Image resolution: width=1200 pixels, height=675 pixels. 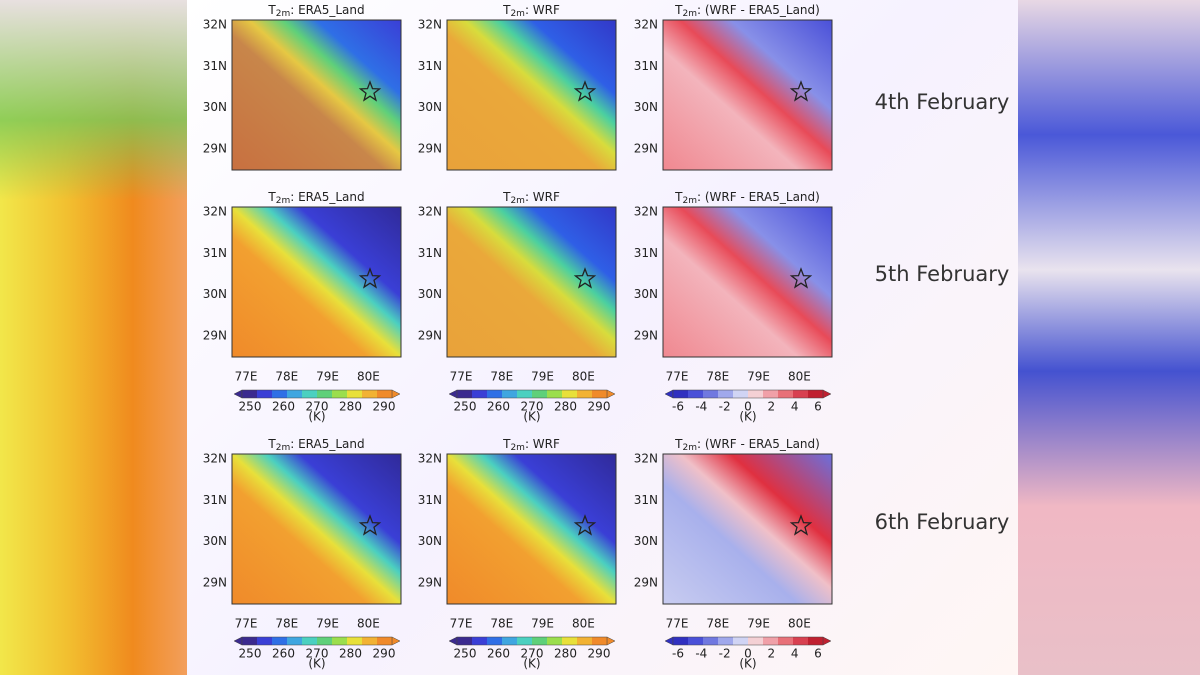 I want to click on colorbar-label: 0, so click(x=748, y=407).